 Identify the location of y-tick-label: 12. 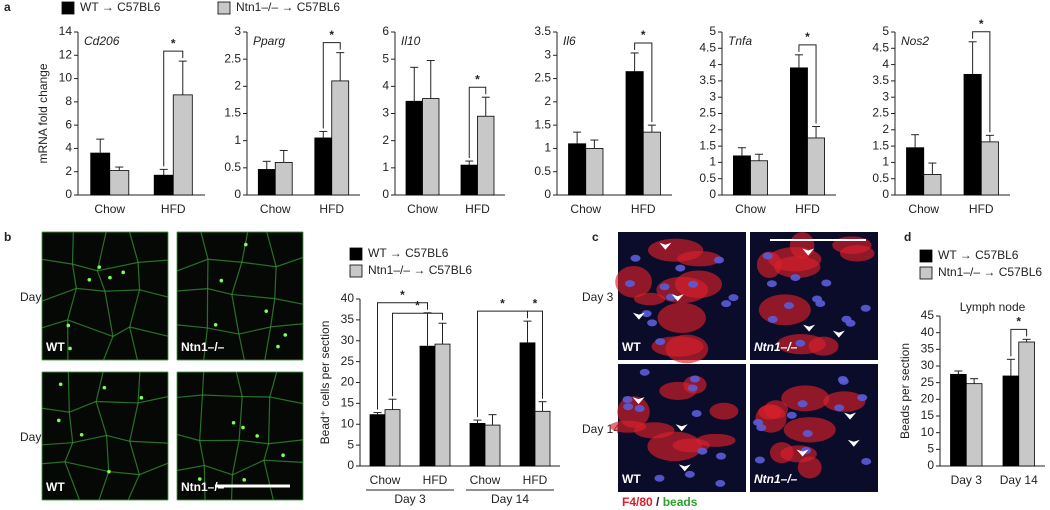
(66, 54).